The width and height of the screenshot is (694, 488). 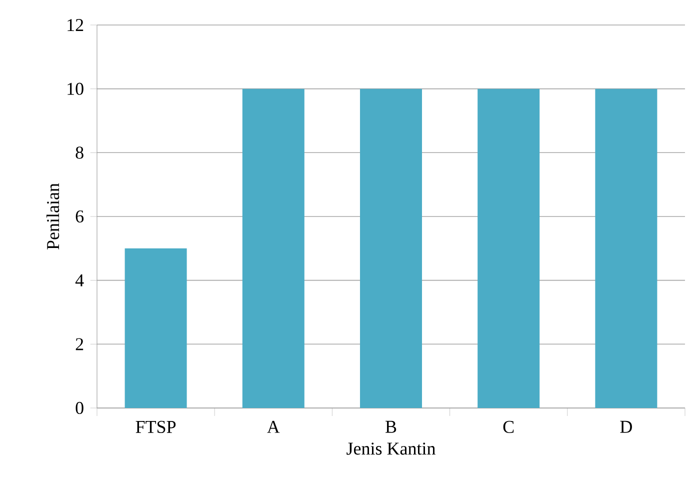 I want to click on y-tick-label: 6, so click(x=80, y=216).